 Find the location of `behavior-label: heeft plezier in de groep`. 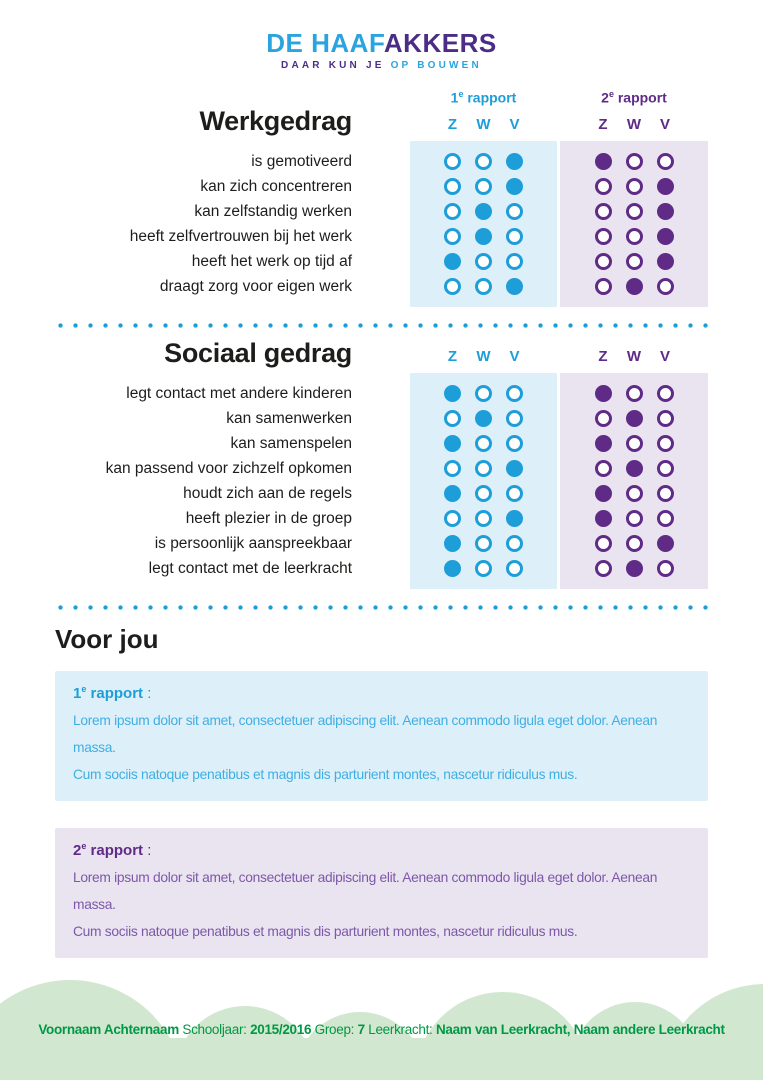

behavior-label: heeft plezier in de groep is located at coordinates (268, 518).